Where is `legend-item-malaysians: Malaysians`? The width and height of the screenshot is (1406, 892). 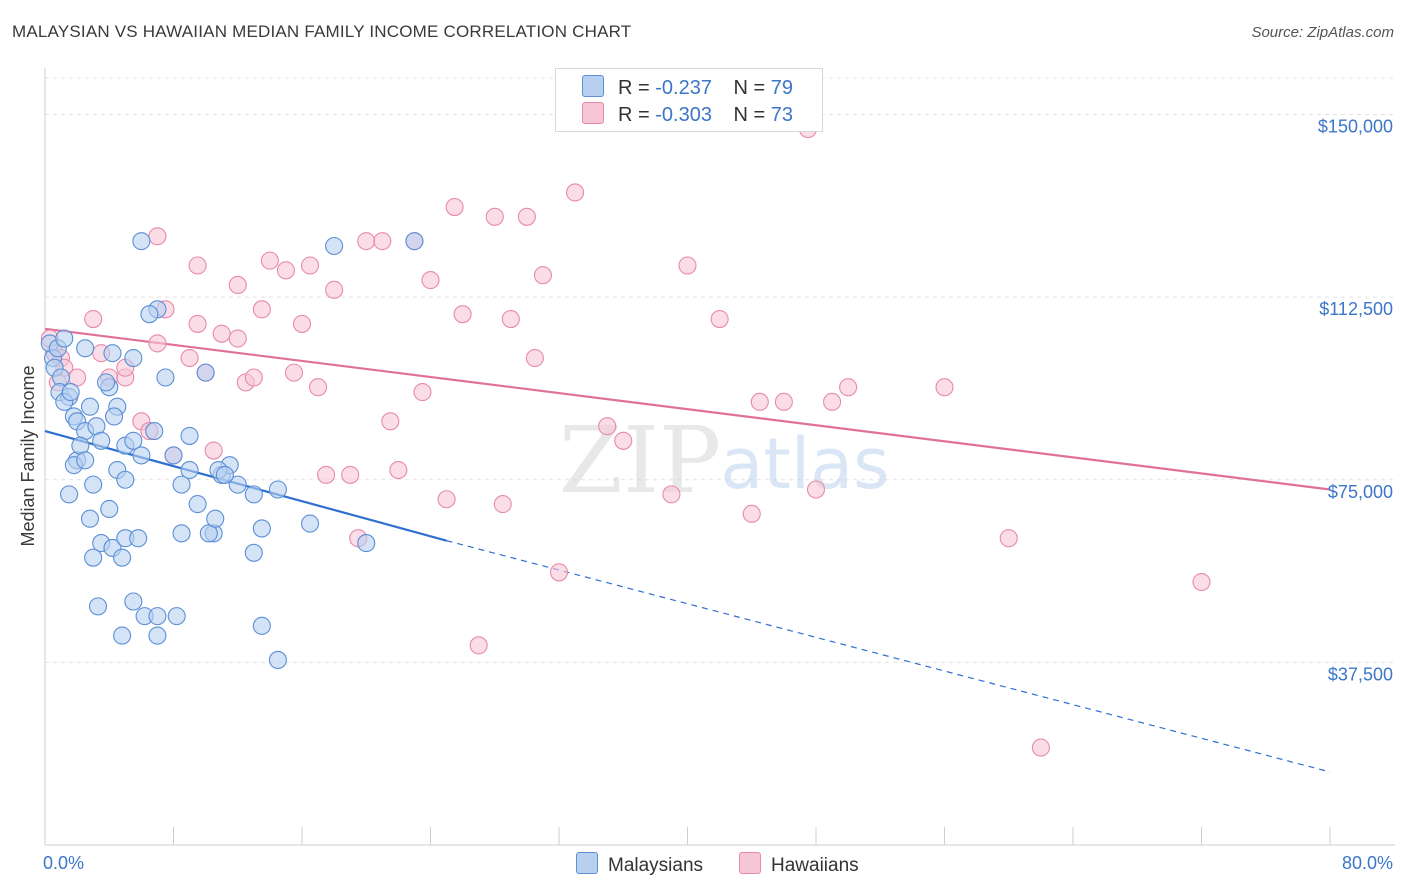
legend-item-malaysians: Malaysians is located at coordinates (639, 864).